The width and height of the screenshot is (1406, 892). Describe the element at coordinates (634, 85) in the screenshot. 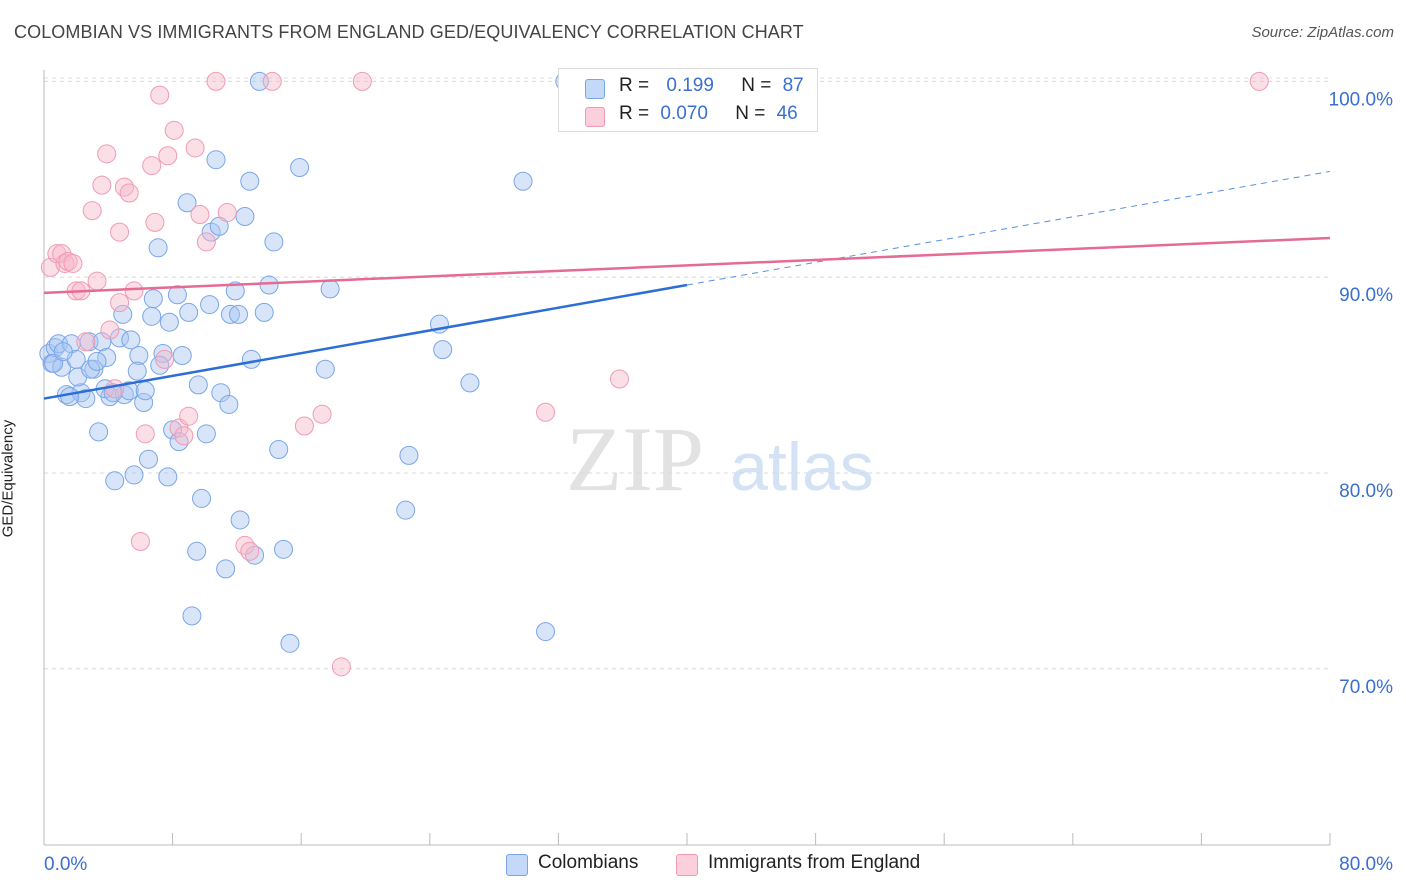

I see `legend-r-label: R =` at that location.